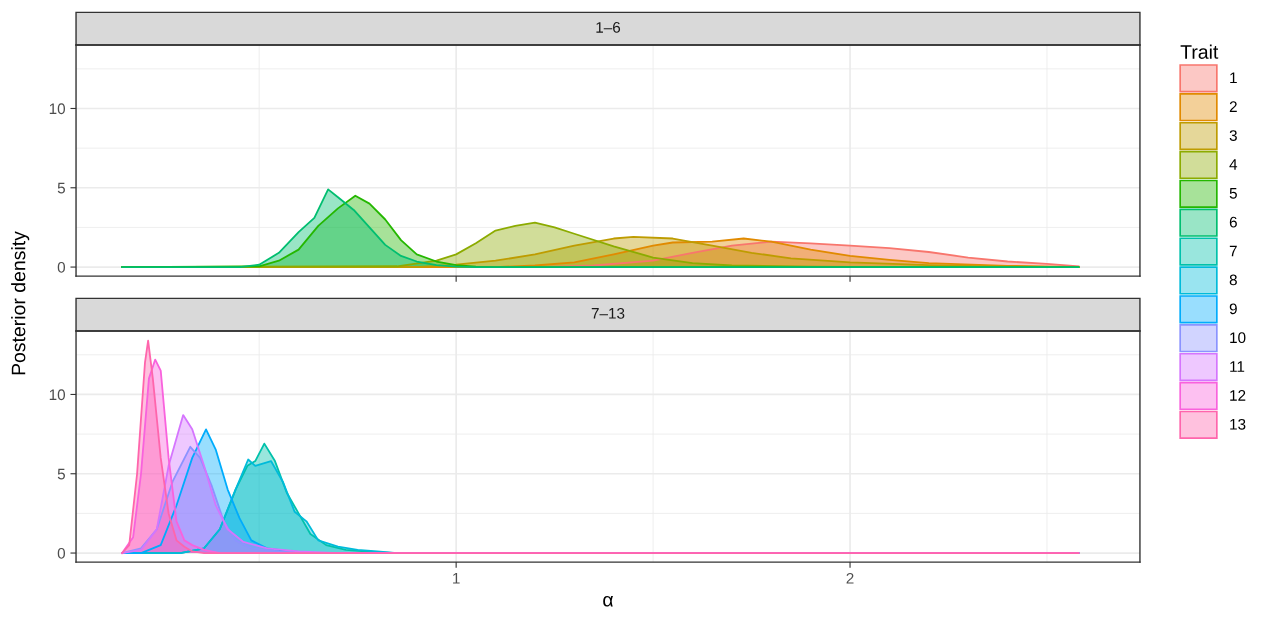 This screenshot has height=617, width=1261. I want to click on legend-label: 8, so click(1233, 280).